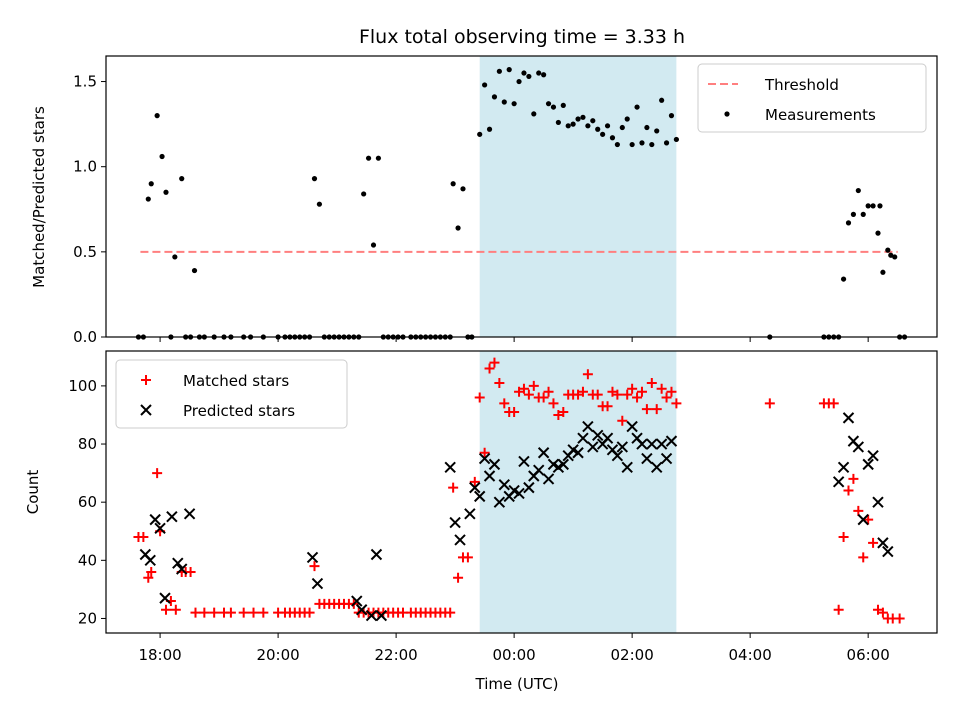 This screenshot has height=724, width=960. What do you see at coordinates (87, 502) in the screenshot?
I see `y-tick-label: 60` at bounding box center [87, 502].